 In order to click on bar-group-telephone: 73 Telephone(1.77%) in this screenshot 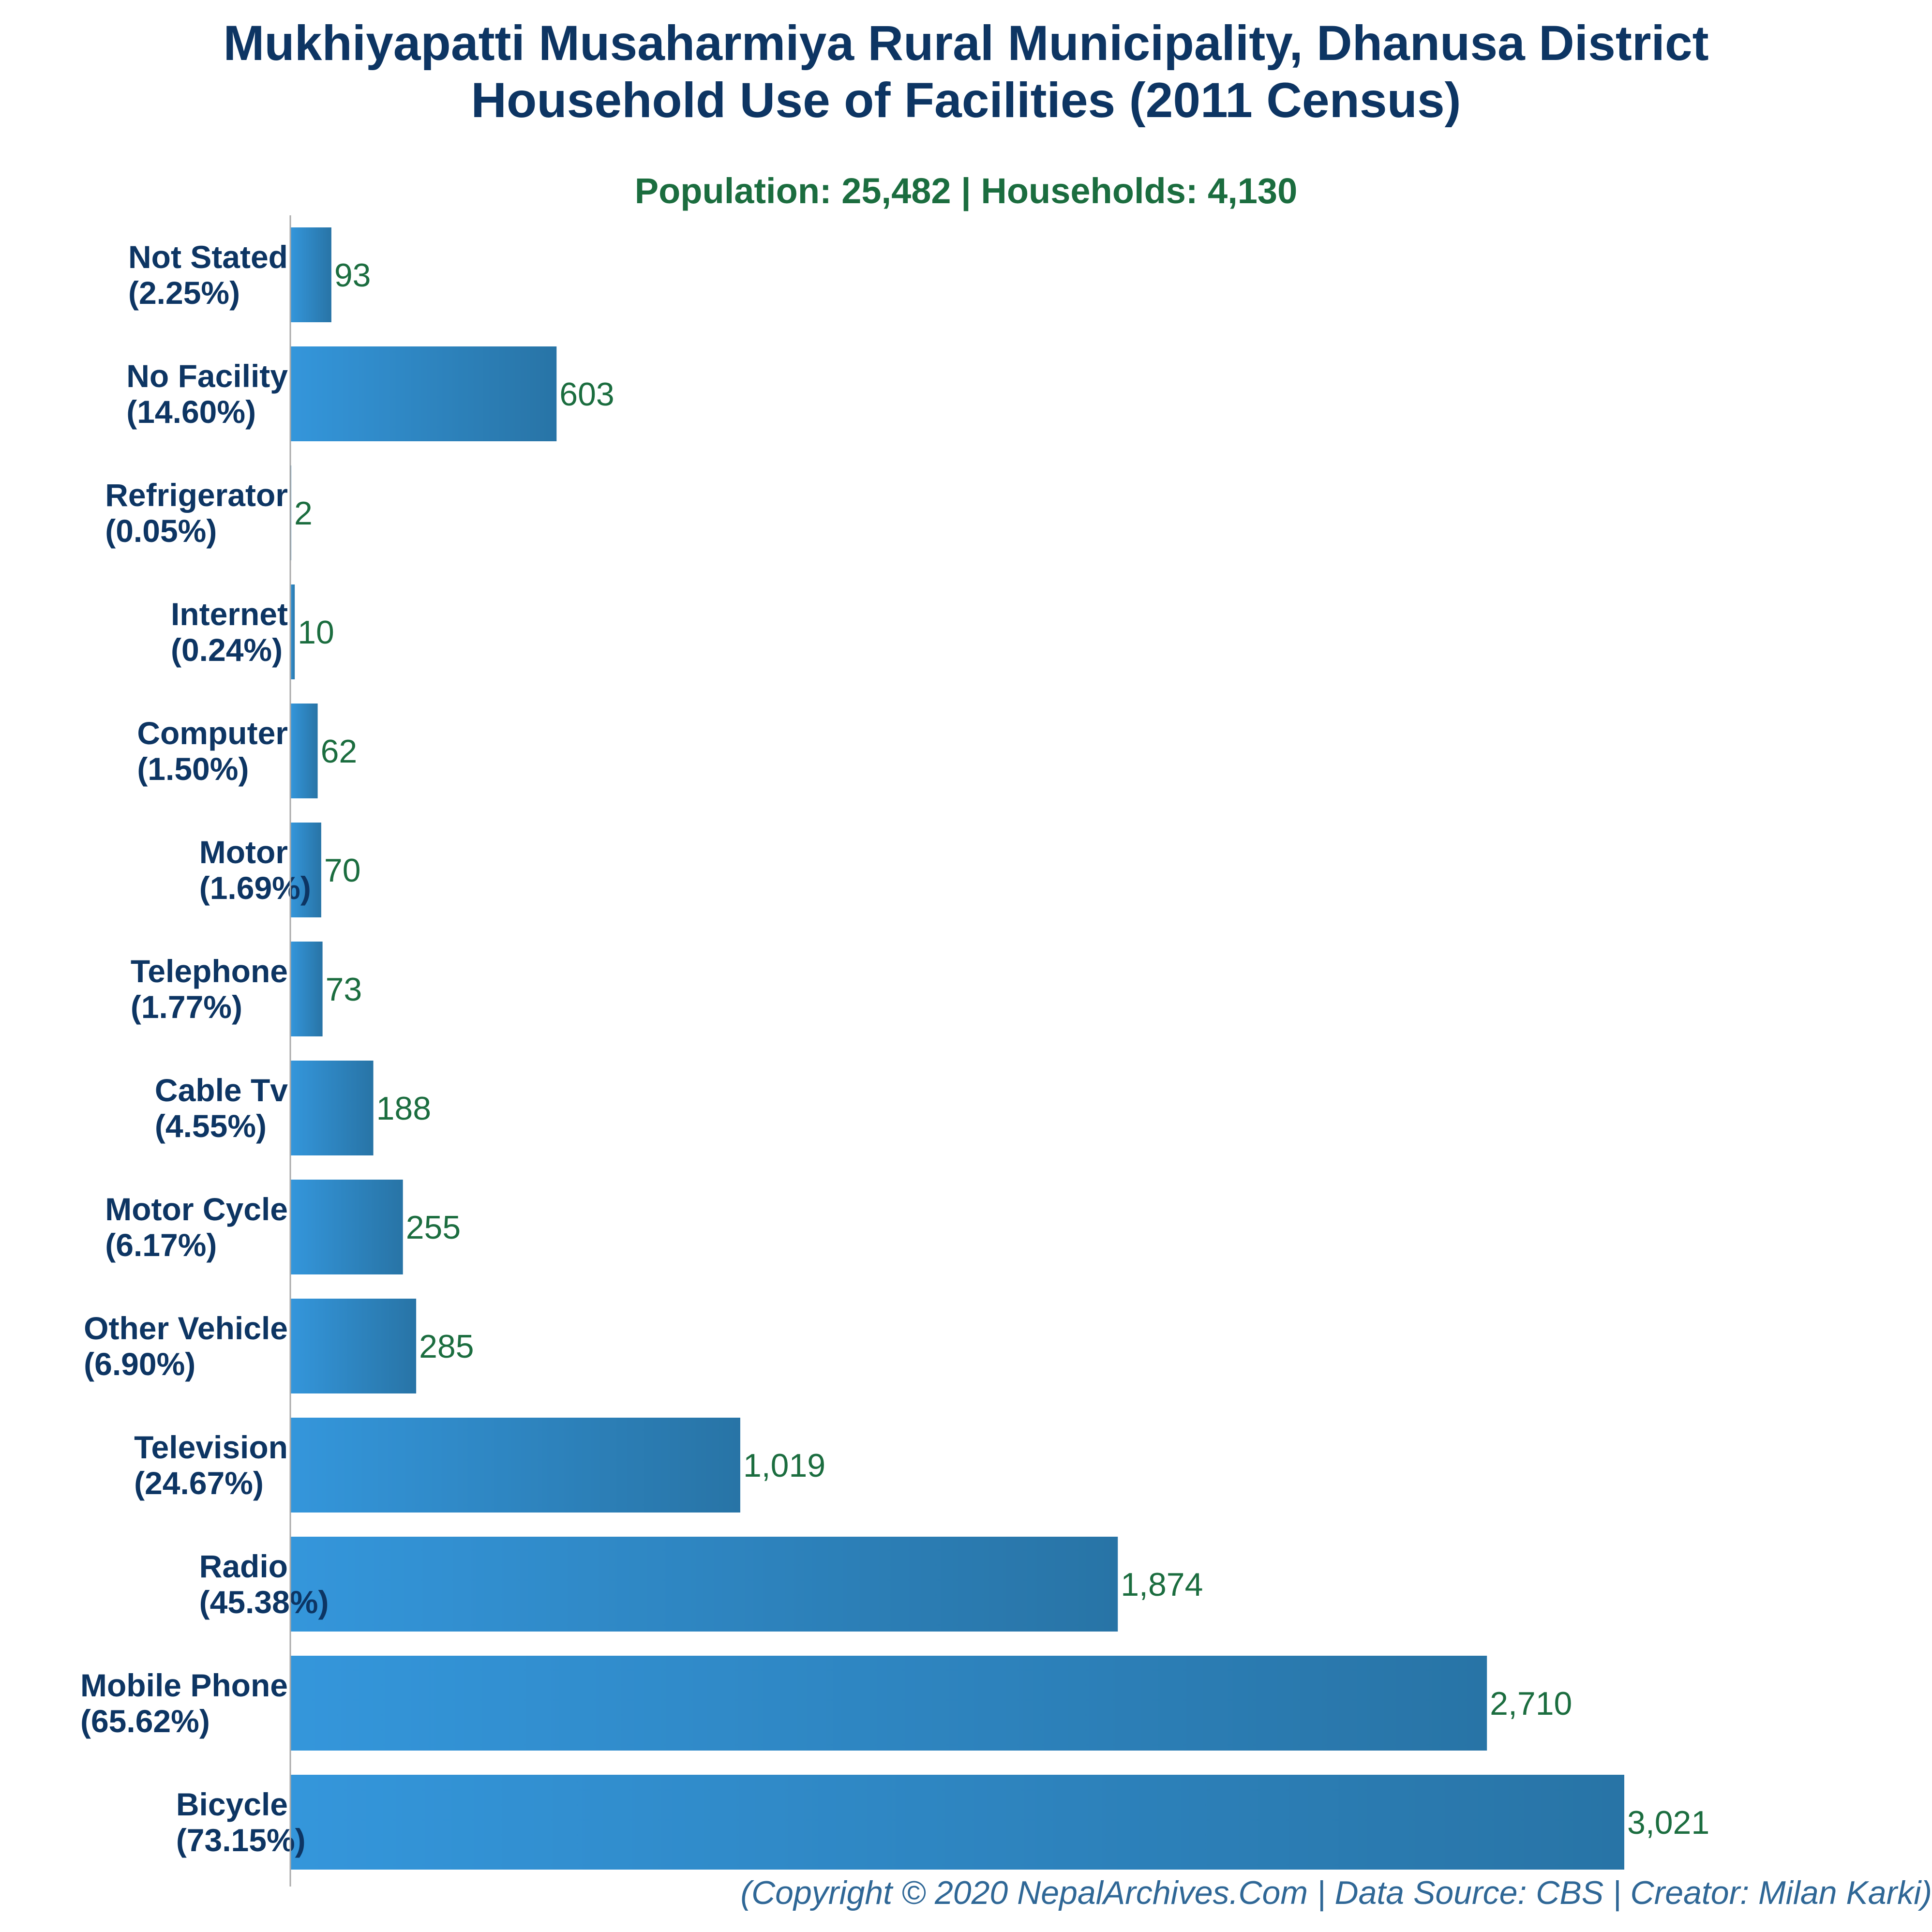, I will do `click(246, 989)`.